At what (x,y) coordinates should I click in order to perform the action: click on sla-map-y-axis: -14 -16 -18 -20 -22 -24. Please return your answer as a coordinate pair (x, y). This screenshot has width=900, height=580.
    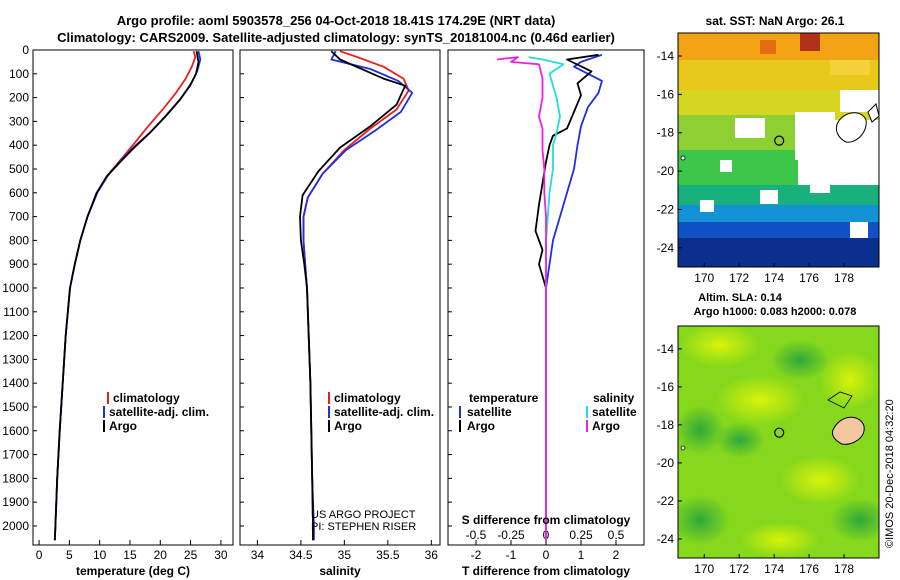
    Looking at the image, I should click on (669, 444).